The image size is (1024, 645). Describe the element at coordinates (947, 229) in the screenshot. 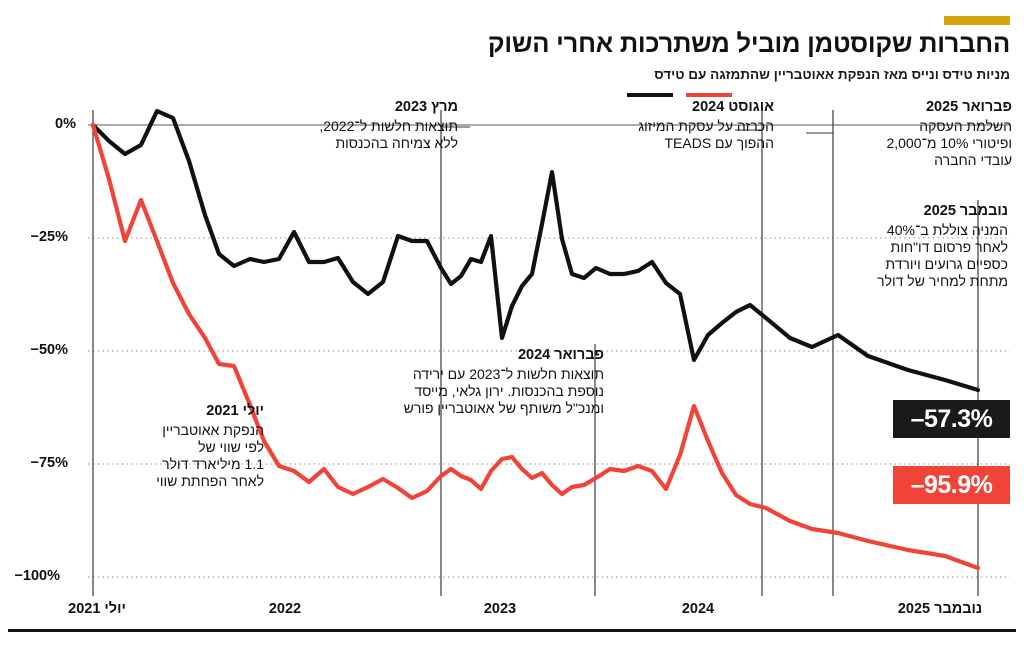

I see `annotation-nov2025-line1: המניה צוללת ב־40%` at that location.